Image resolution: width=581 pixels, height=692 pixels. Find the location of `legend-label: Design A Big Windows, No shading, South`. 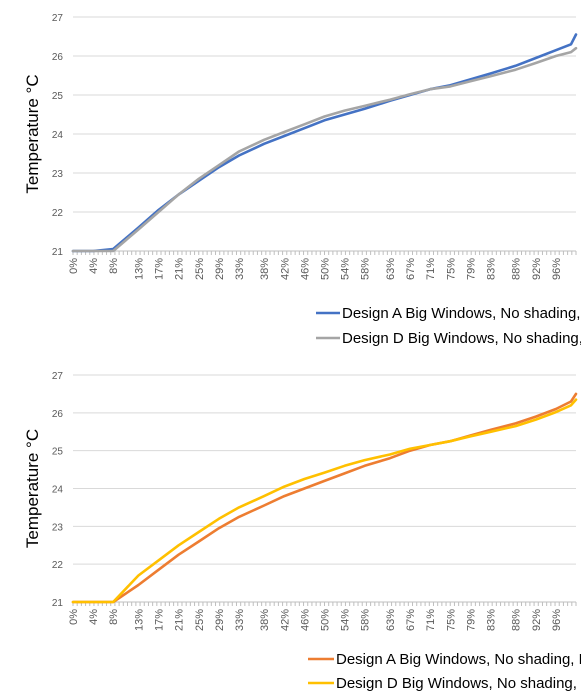

legend-label: Design A Big Windows, No shading, South is located at coordinates (461, 313).